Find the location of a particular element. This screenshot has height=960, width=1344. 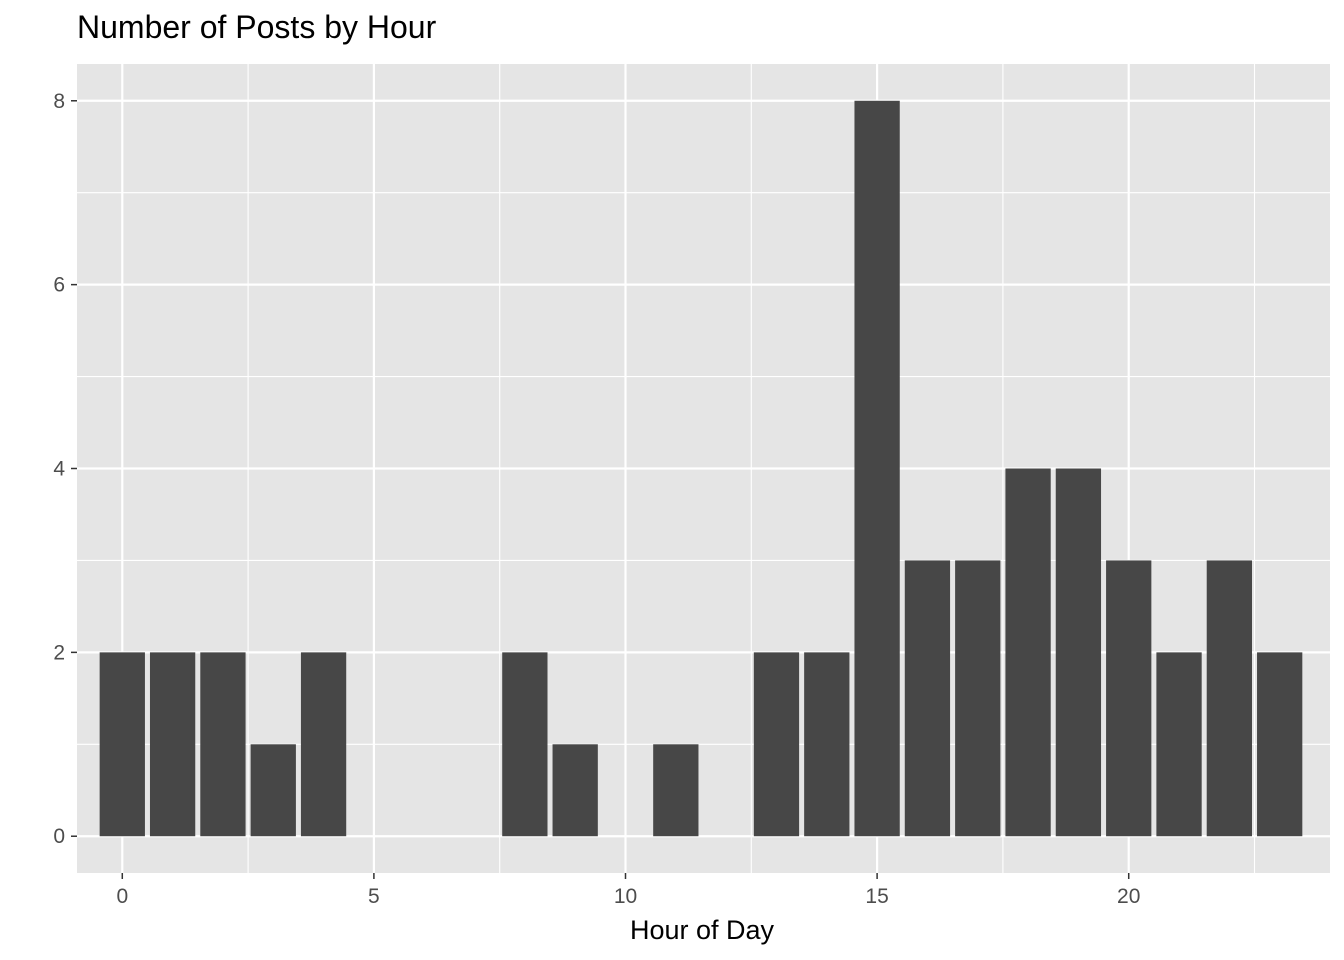

x-tick-label: 5 is located at coordinates (374, 896).